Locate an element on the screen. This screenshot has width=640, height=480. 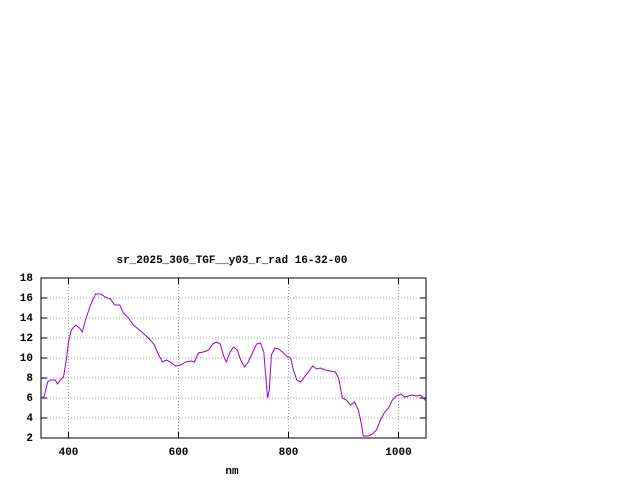
x-tick-label: 400 is located at coordinates (69, 453).